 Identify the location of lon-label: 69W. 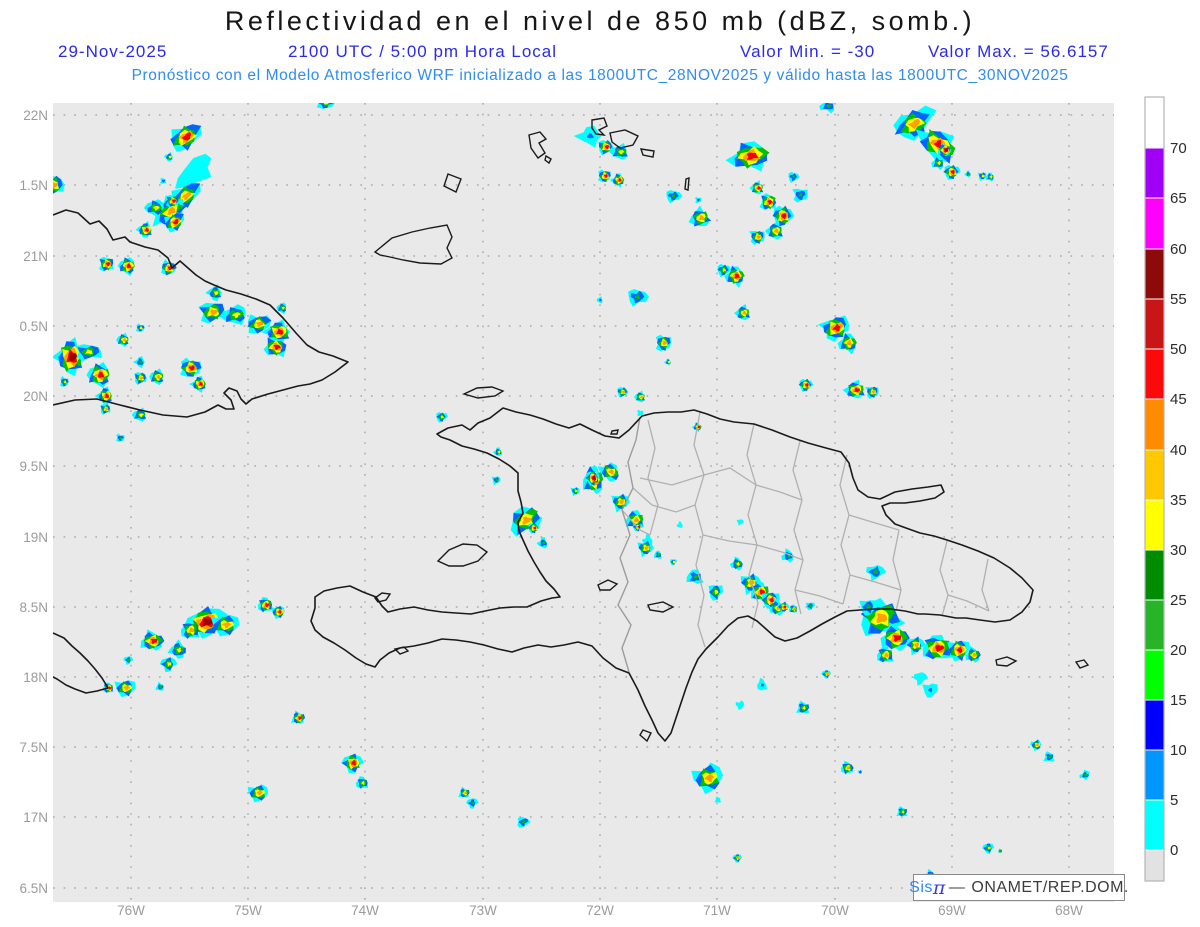
(952, 910).